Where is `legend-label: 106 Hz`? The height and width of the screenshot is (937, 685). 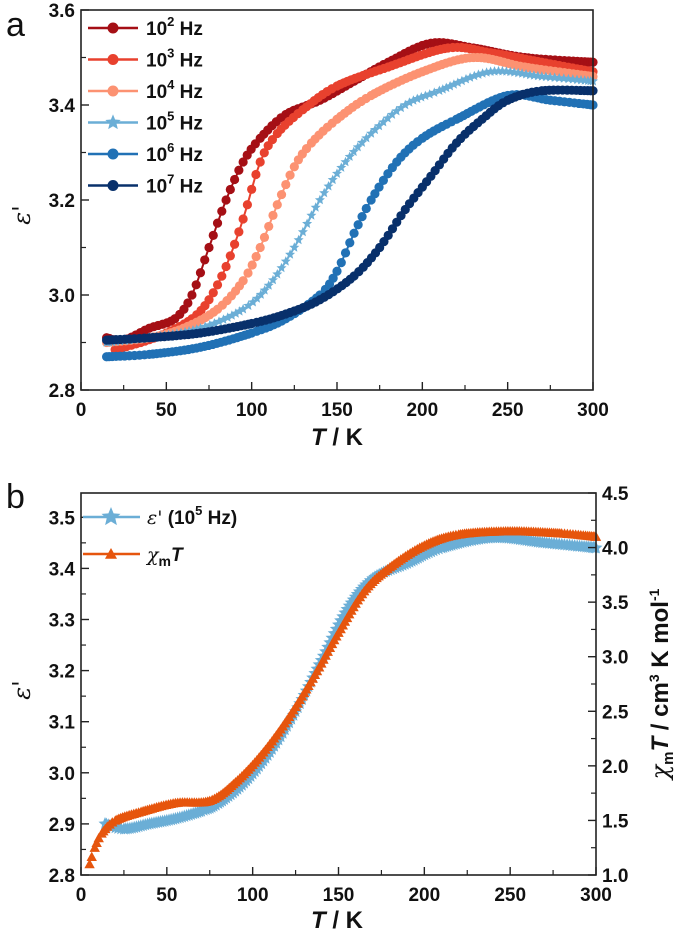 legend-label: 106 Hz is located at coordinates (174, 153).